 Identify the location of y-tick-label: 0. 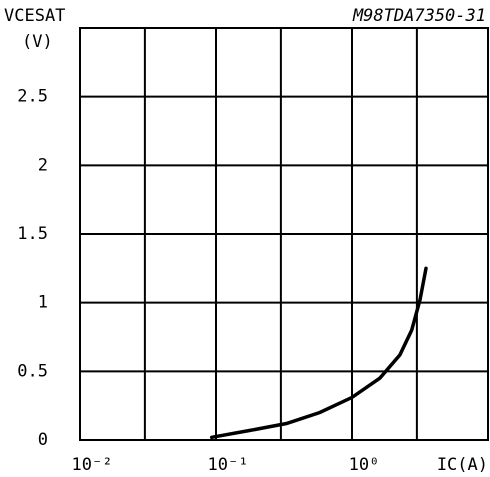
(43, 440).